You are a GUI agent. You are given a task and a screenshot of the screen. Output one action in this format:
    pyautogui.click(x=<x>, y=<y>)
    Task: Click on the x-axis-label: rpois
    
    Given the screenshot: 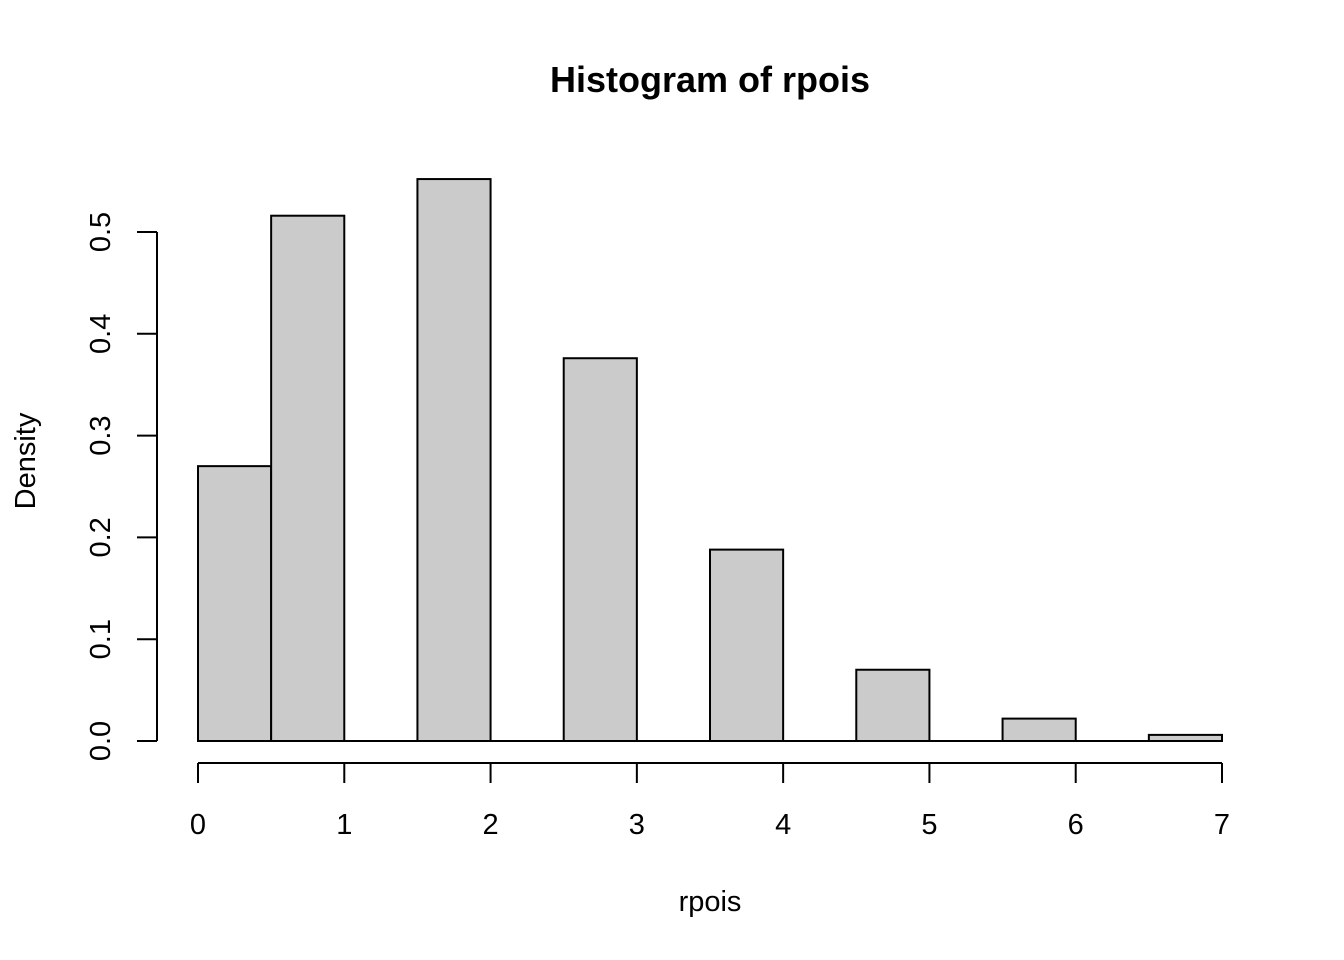 What is the action you would take?
    pyautogui.click(x=710, y=902)
    